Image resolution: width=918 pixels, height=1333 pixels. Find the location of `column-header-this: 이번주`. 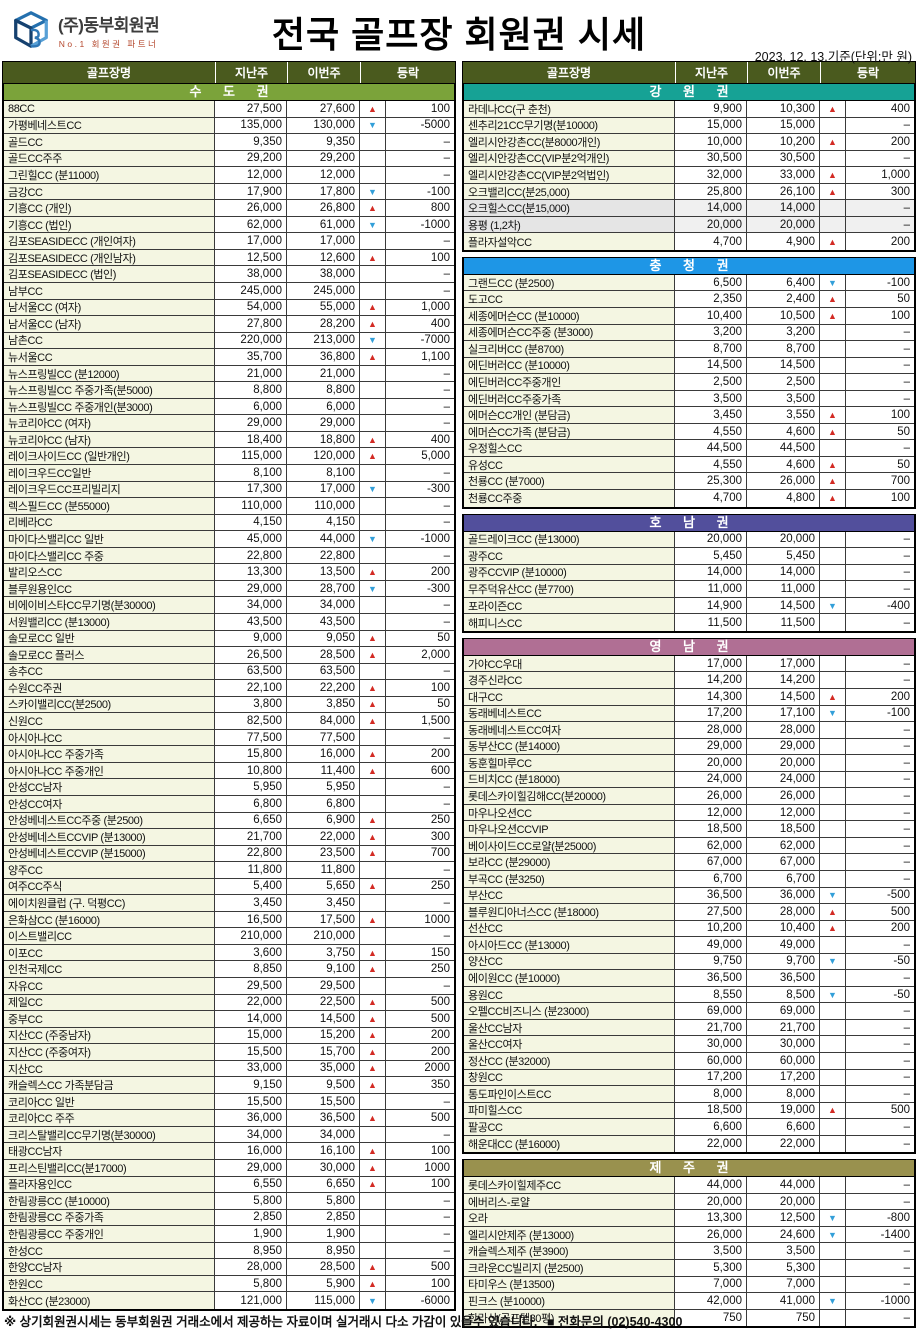

column-header-this: 이번주 is located at coordinates (783, 72).